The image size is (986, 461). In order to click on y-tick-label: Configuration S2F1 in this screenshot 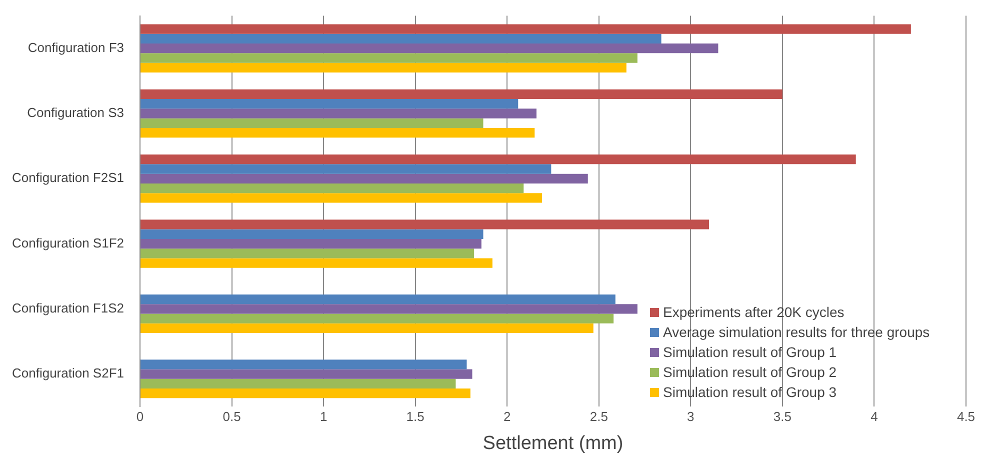, I will do `click(68, 373)`.